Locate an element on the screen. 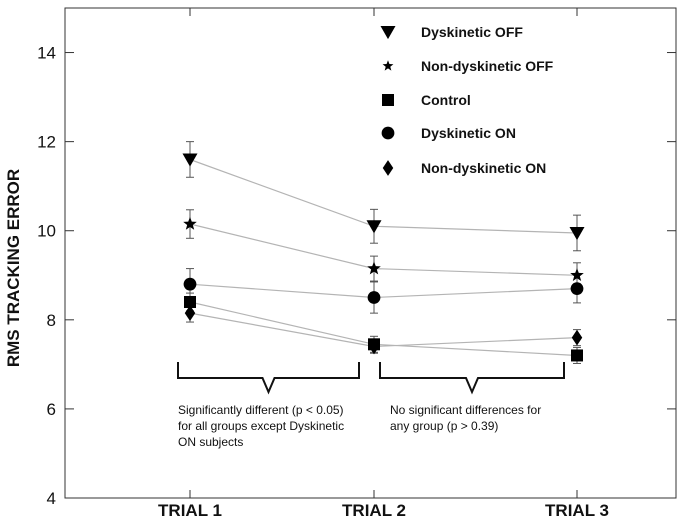 The width and height of the screenshot is (686, 522). legend-label: Non-dyskinetic ON is located at coordinates (483, 168).